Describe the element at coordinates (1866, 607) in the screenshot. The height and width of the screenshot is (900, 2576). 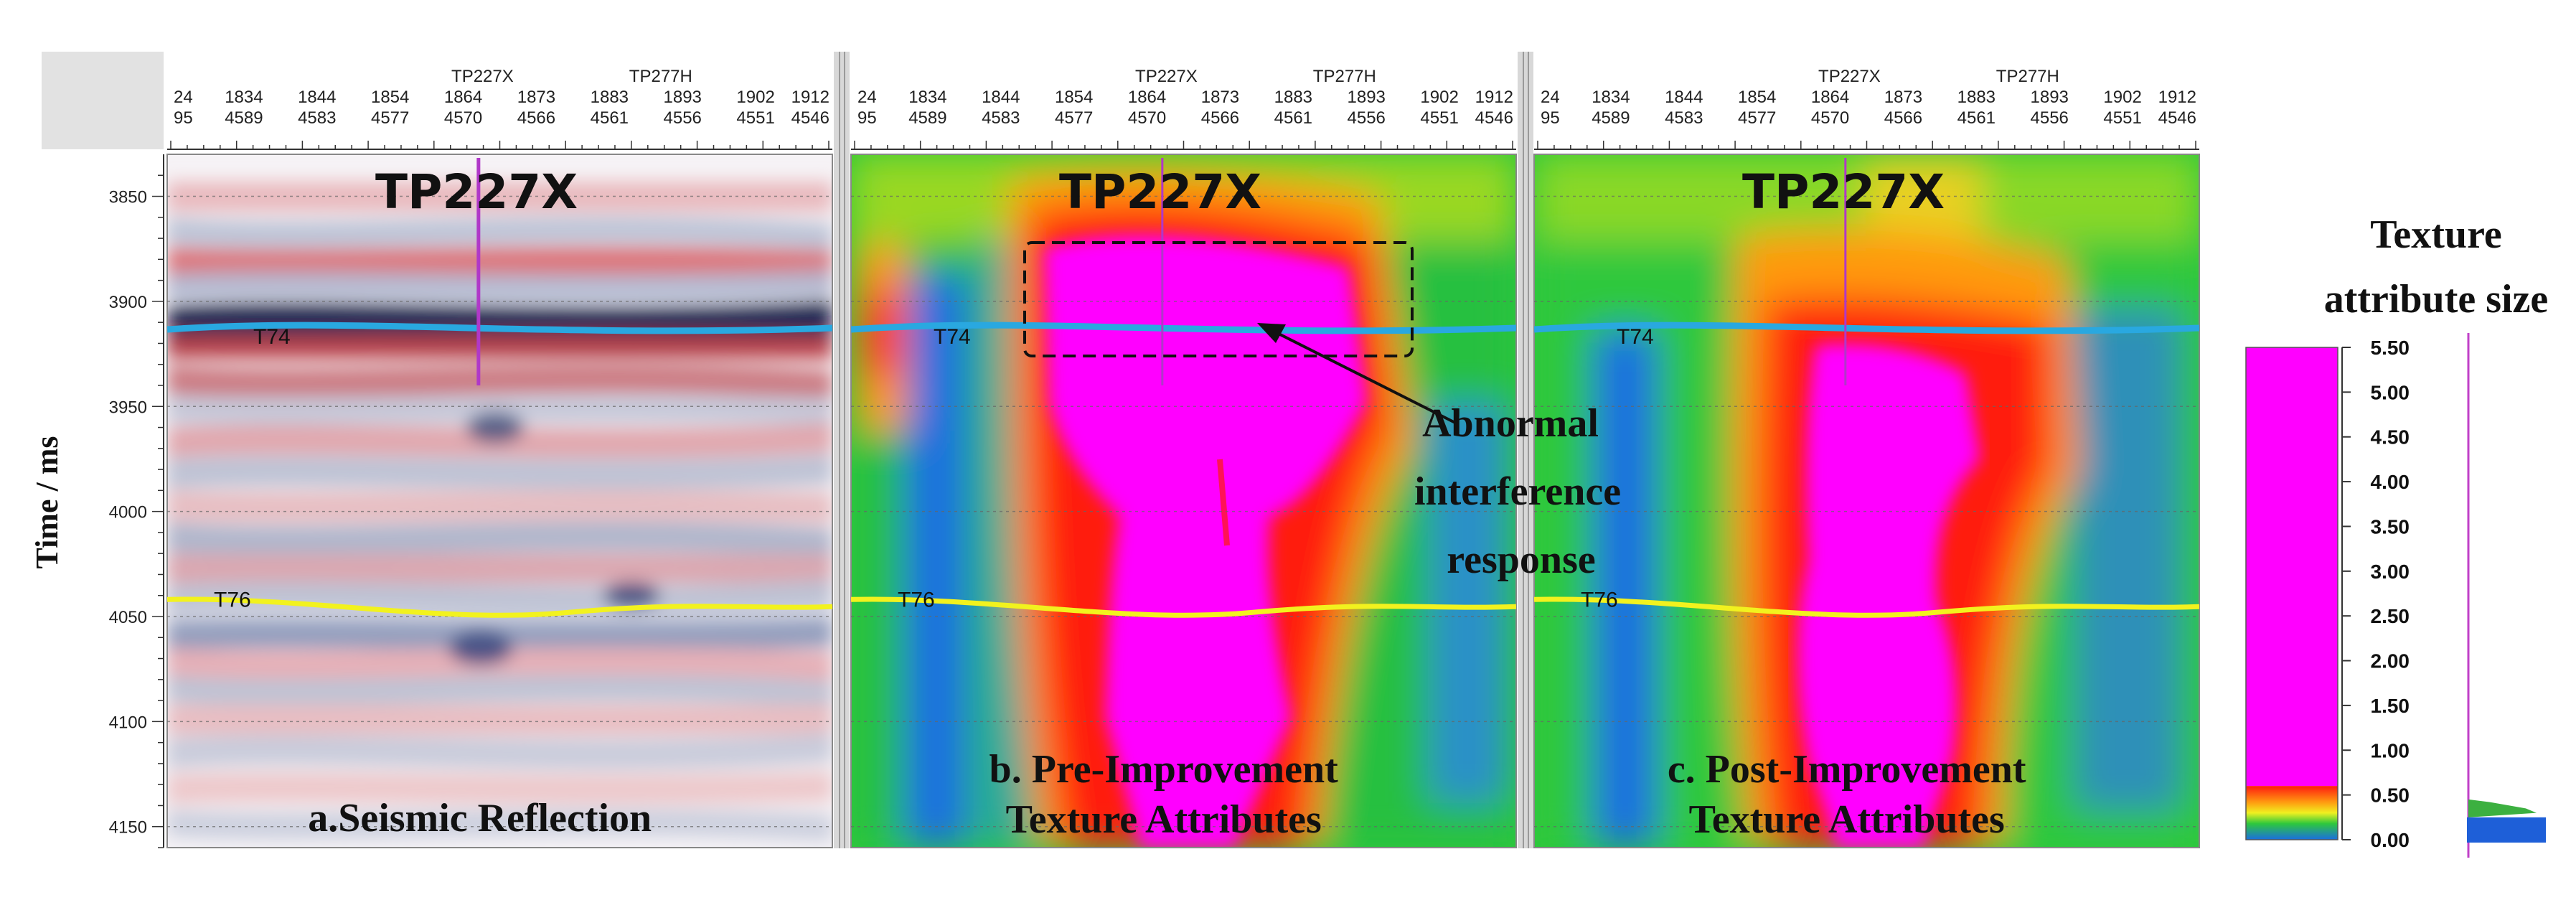
I see `horizon-t76` at that location.